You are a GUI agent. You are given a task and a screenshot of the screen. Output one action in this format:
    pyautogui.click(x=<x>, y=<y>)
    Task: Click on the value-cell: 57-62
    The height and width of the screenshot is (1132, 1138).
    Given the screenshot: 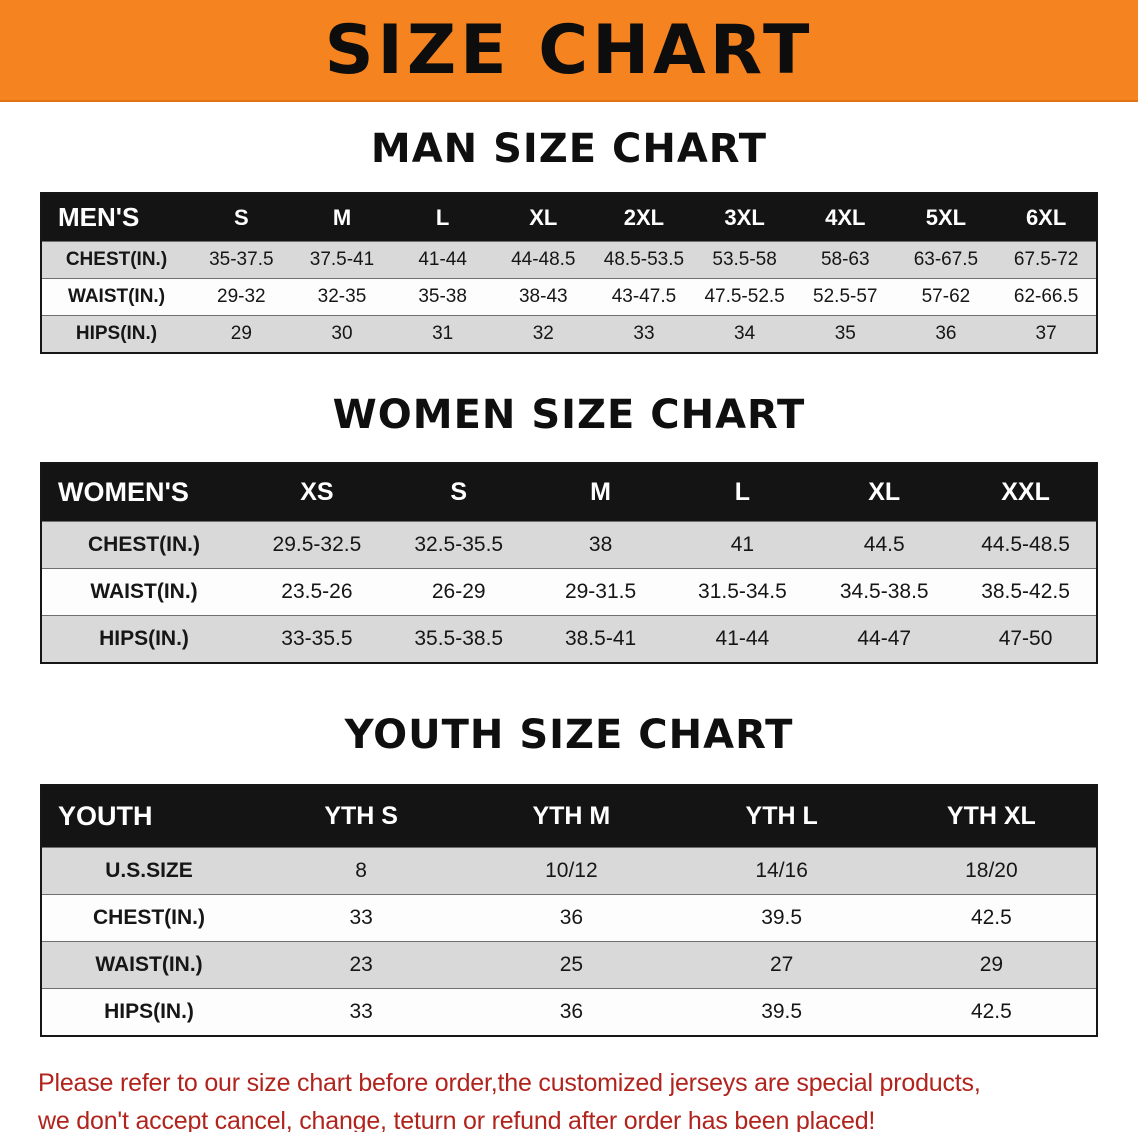 What is the action you would take?
    pyautogui.click(x=946, y=297)
    